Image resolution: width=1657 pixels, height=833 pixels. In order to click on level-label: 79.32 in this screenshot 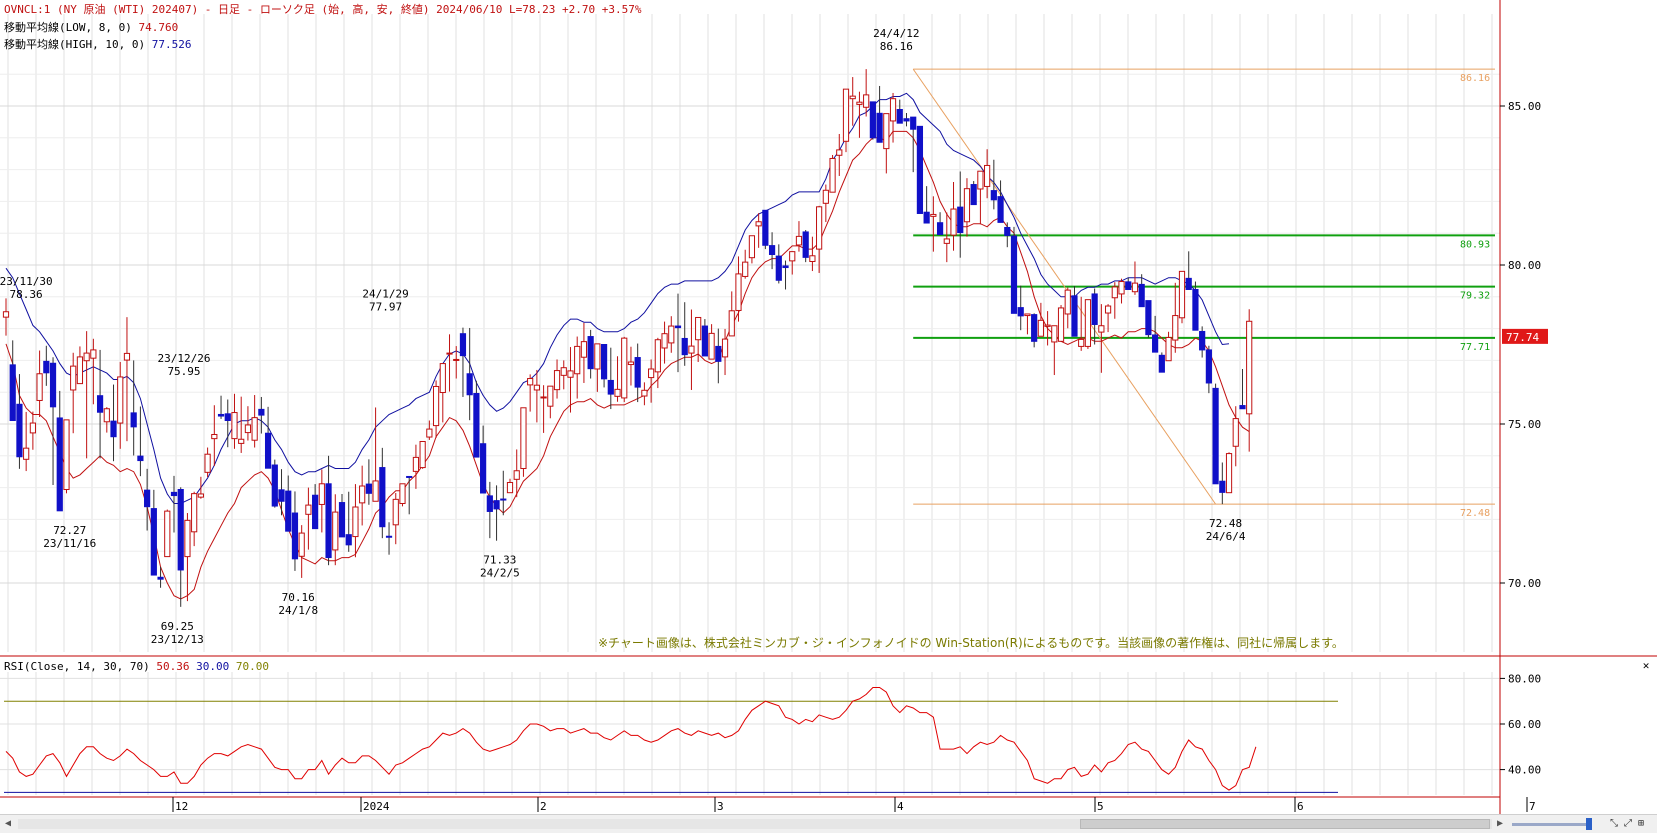, I will do `click(1475, 296)`.